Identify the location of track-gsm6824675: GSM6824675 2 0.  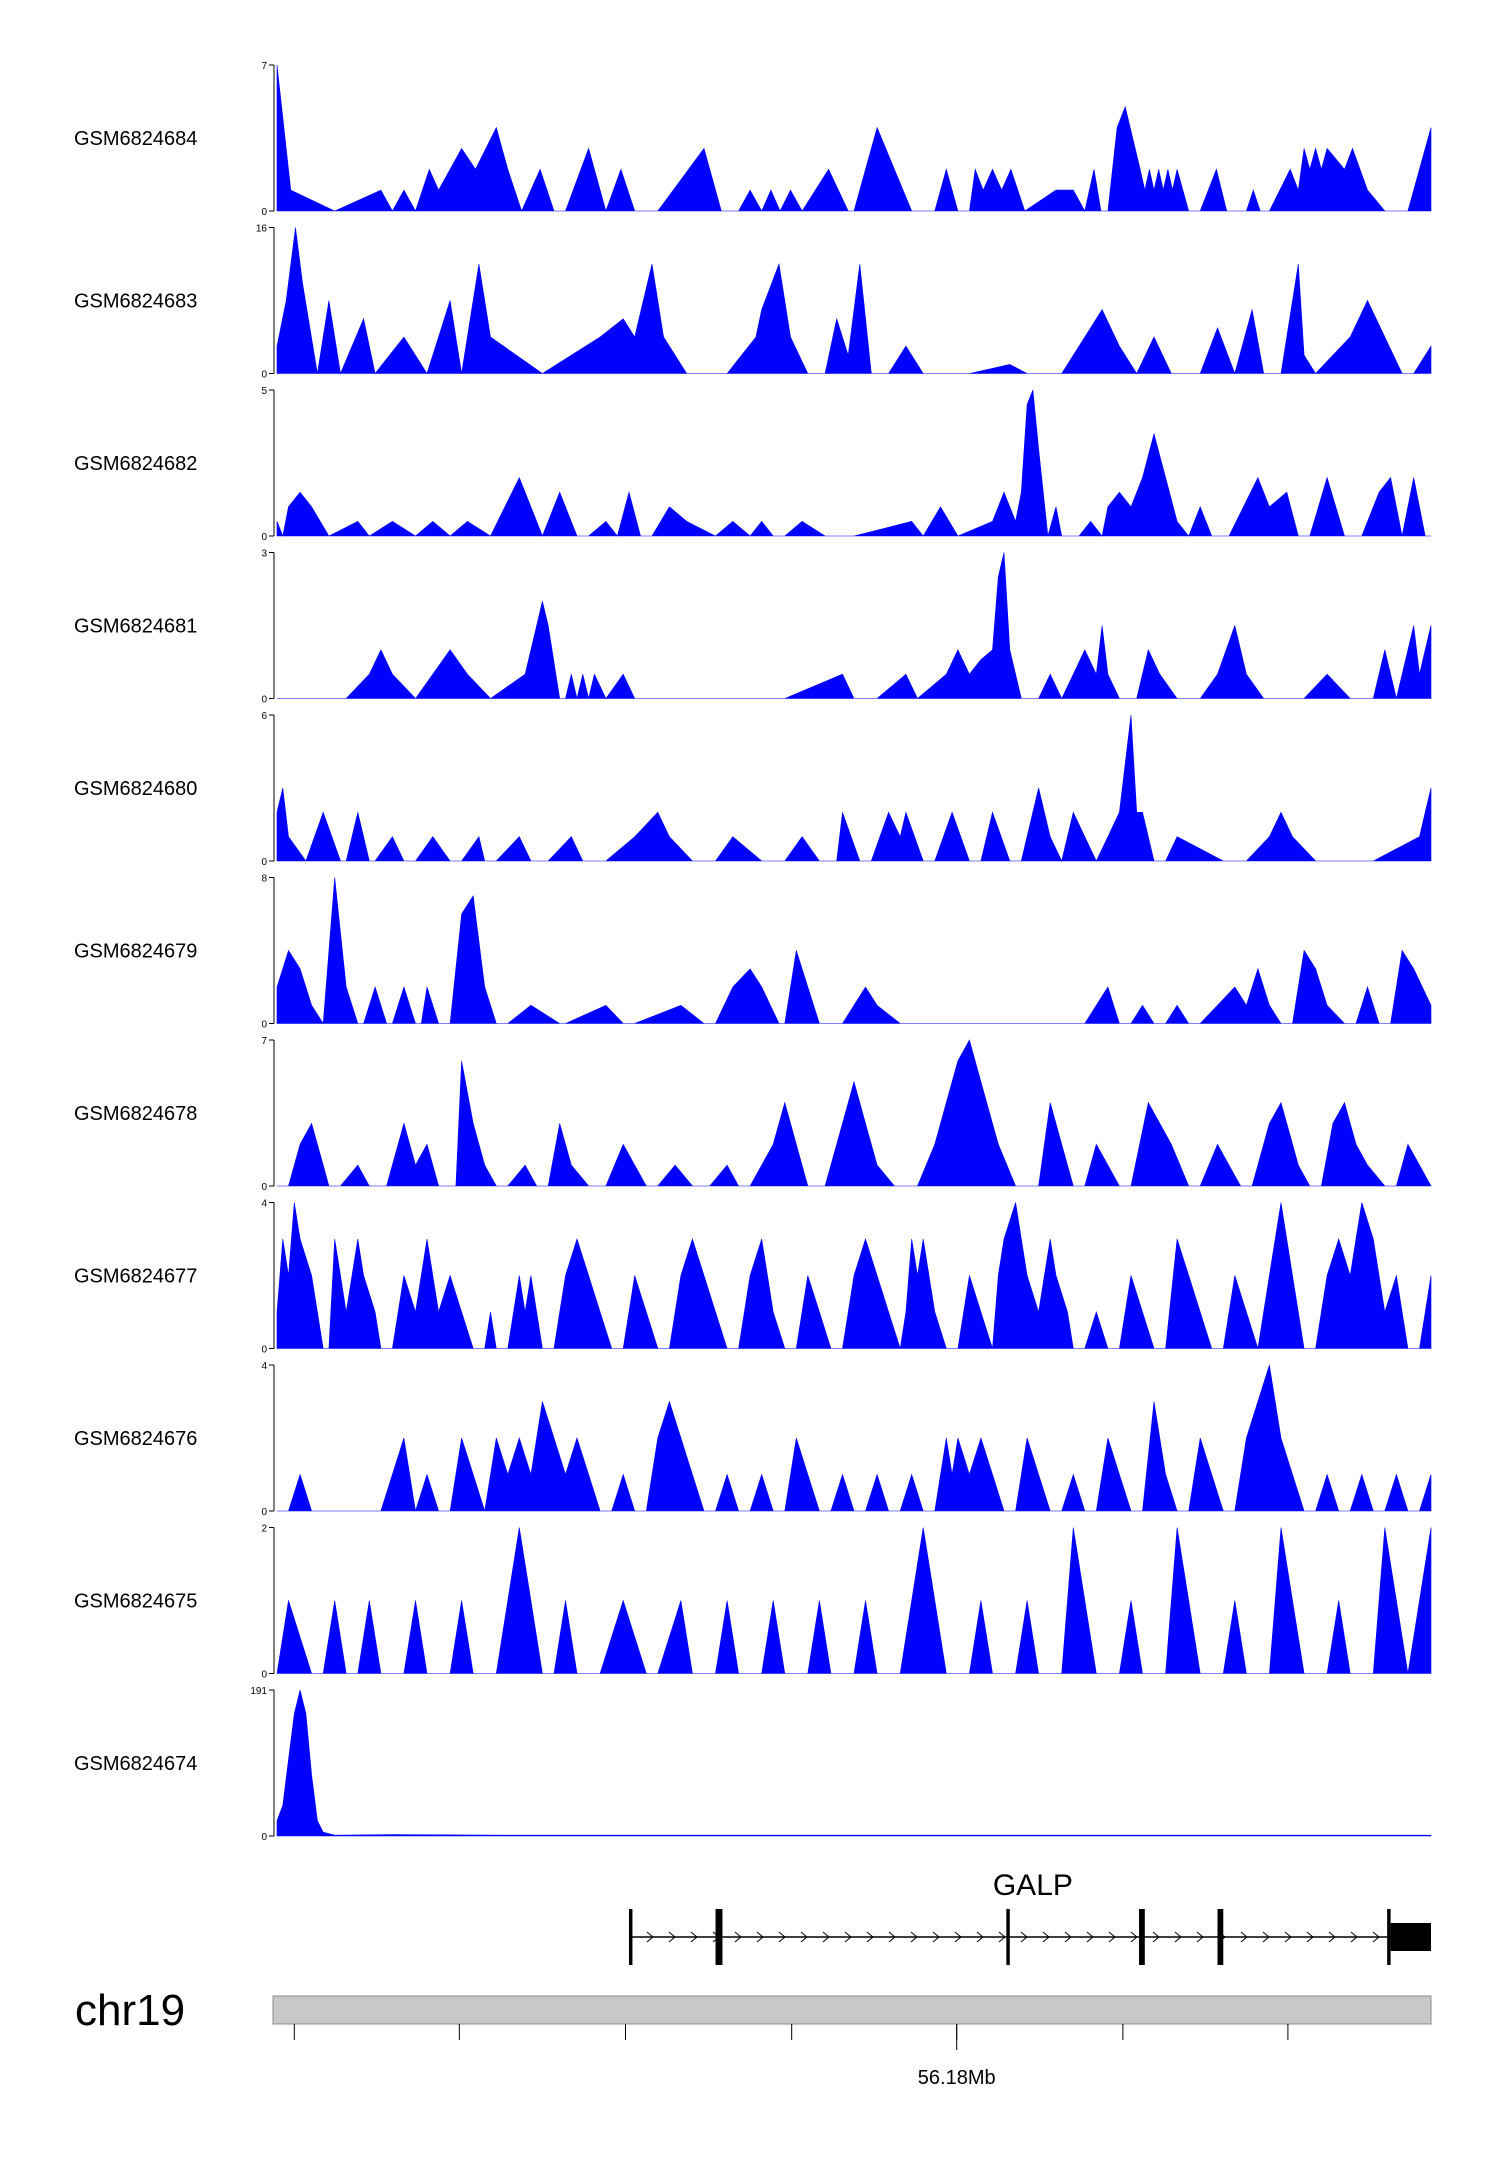
(753, 1602).